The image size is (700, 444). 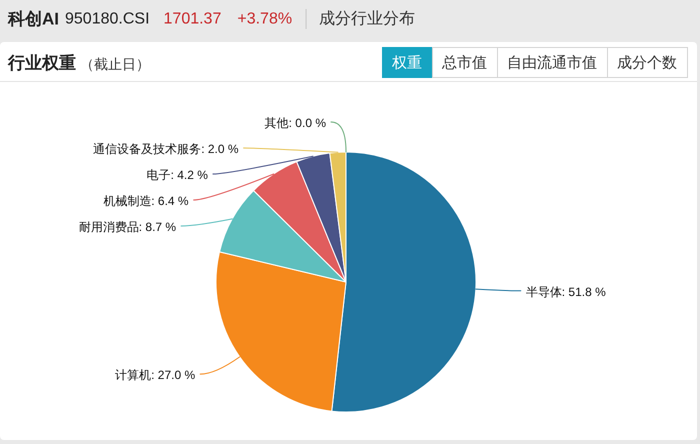 What do you see at coordinates (552, 62) in the screenshot?
I see `tab: 自由流通市值` at bounding box center [552, 62].